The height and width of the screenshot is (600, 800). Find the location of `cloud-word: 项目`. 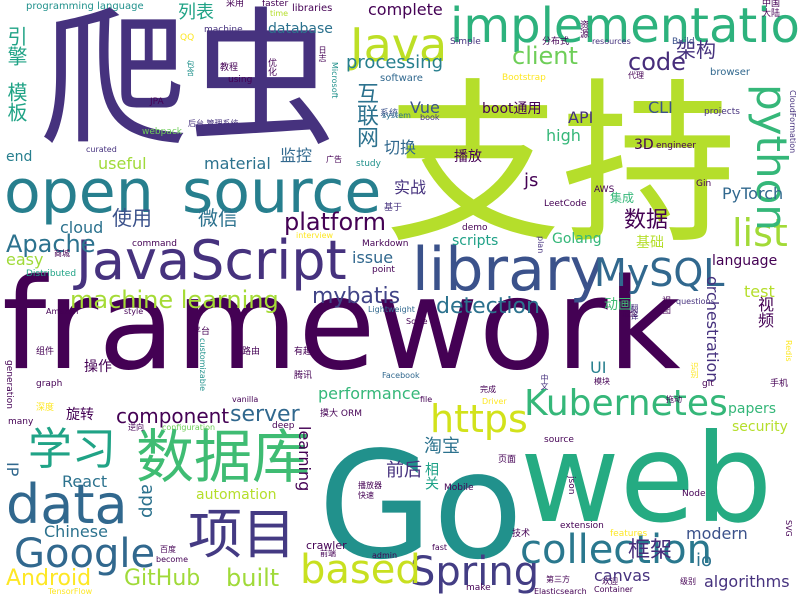

cloud-word: 项目 is located at coordinates (242, 534).